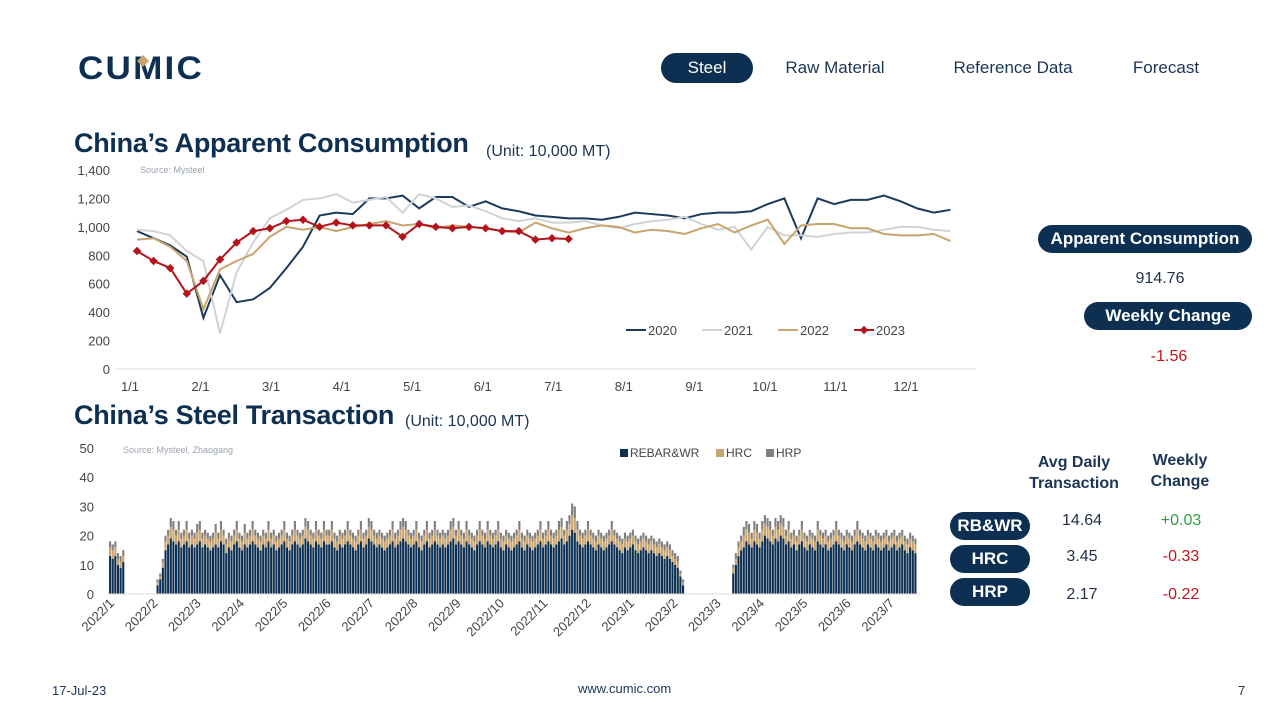  Describe the element at coordinates (738, 330) in the screenshot. I see `legend-label: 2021` at that location.